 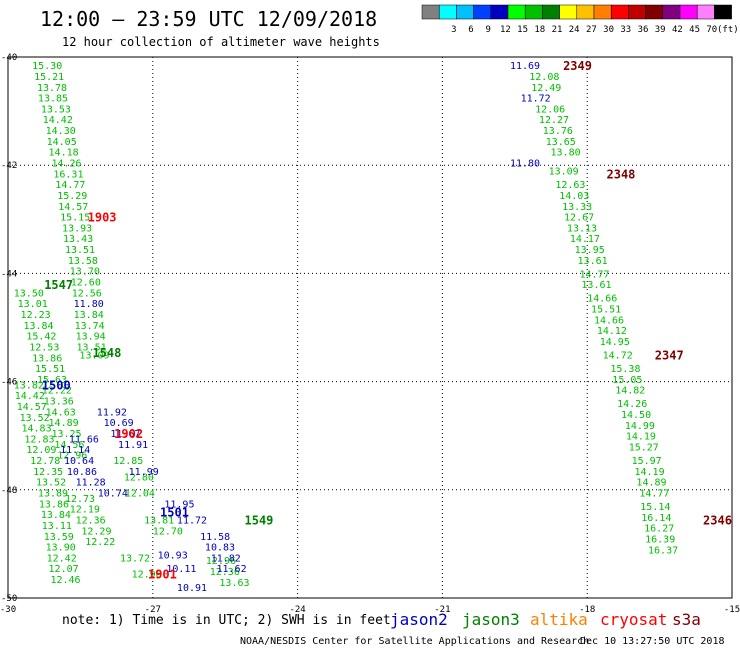 What do you see at coordinates (641, 437) in the screenshot?
I see `wave-height-value: 14.19` at bounding box center [641, 437].